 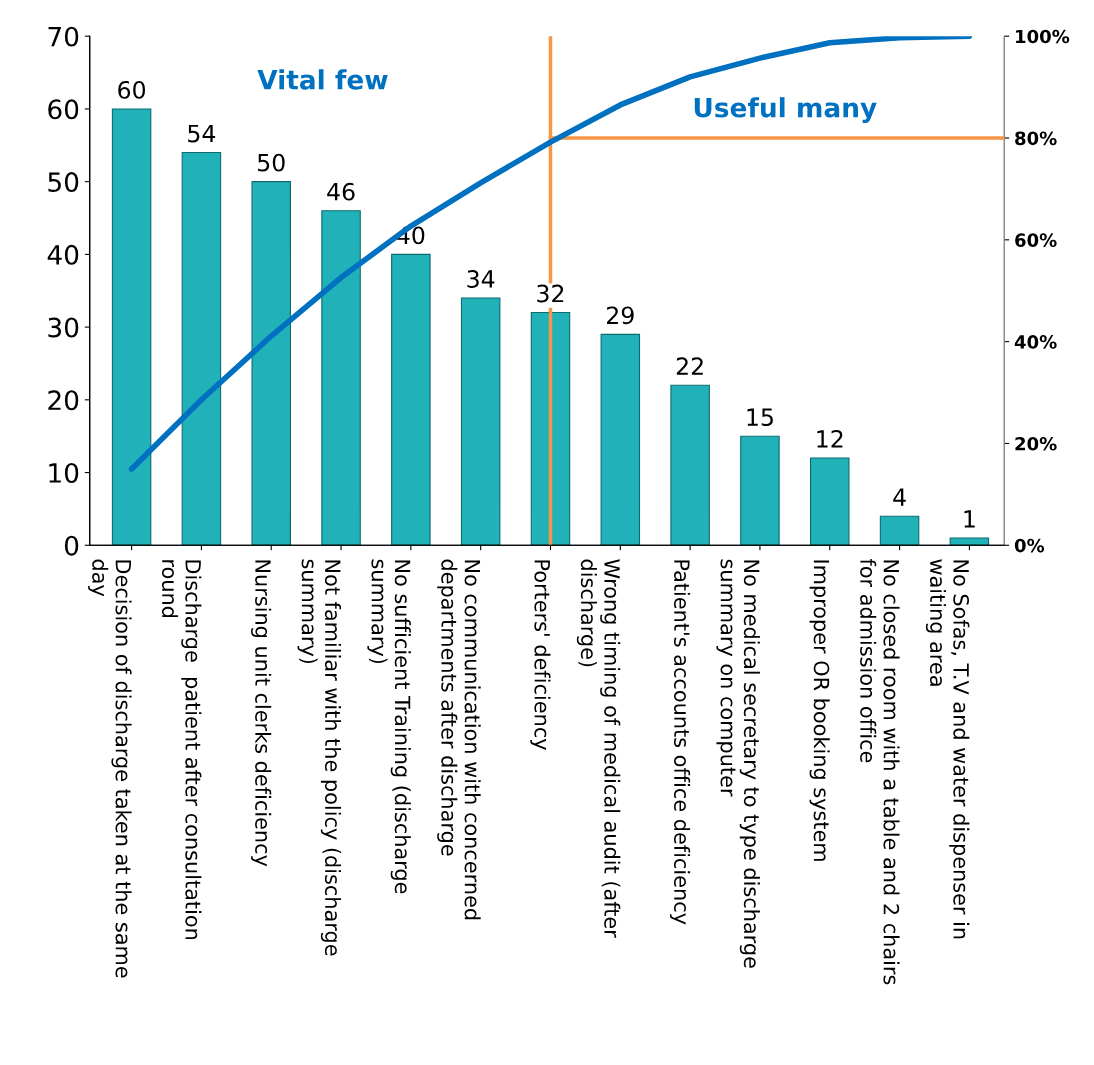 I want to click on y2-tick-label: 20%, so click(x=1036, y=443).